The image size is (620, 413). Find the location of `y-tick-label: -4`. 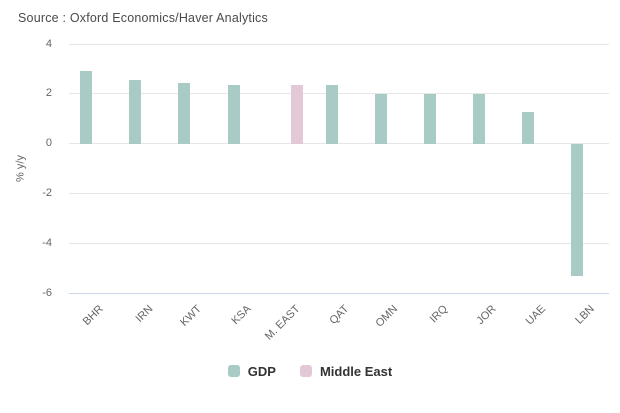

y-tick-label: -4 is located at coordinates (47, 242).